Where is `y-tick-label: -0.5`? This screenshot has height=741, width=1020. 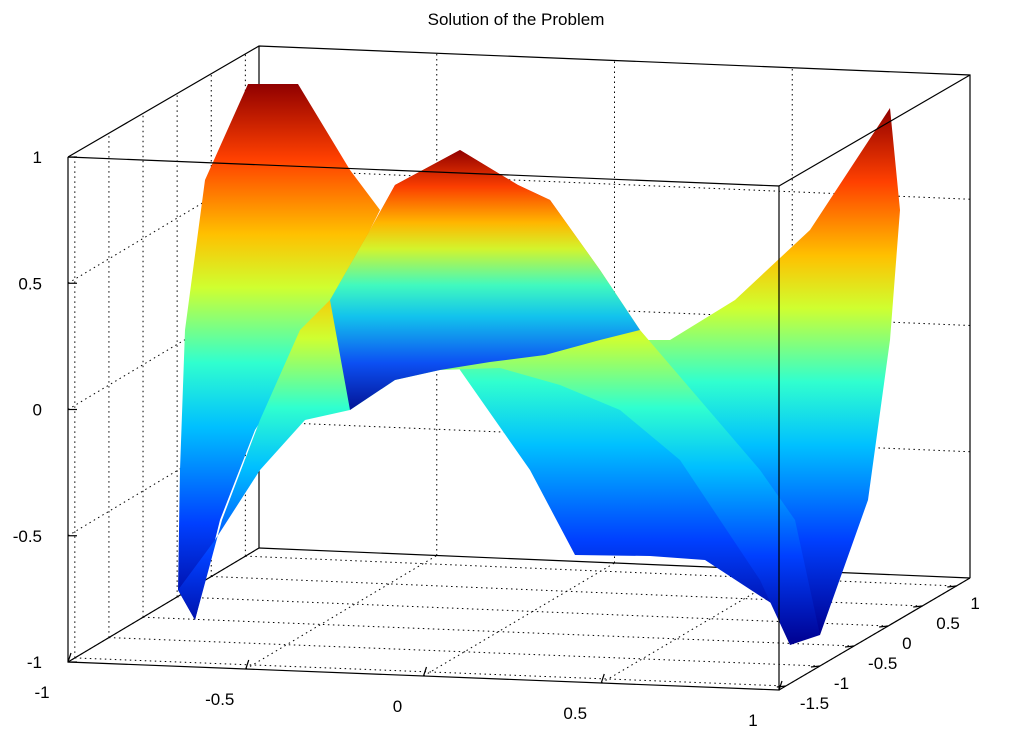 y-tick-label: -0.5 is located at coordinates (882, 663).